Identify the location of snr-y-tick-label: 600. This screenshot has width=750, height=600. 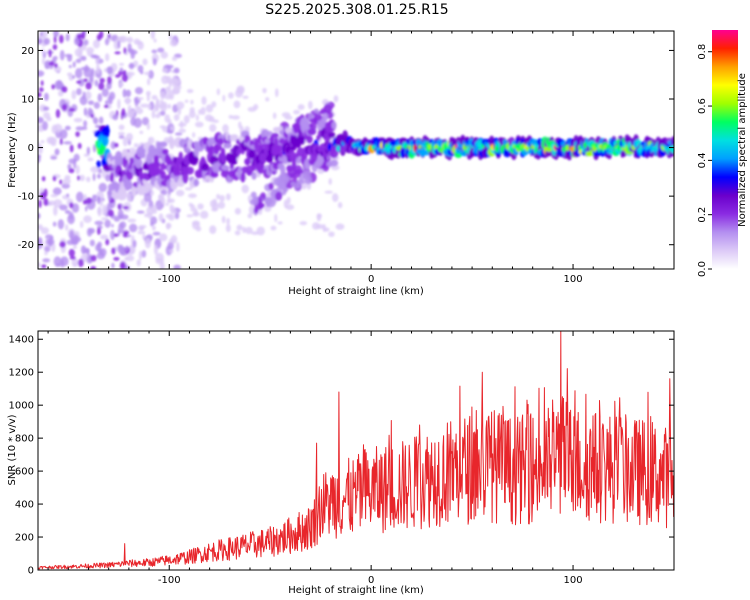
(24, 472).